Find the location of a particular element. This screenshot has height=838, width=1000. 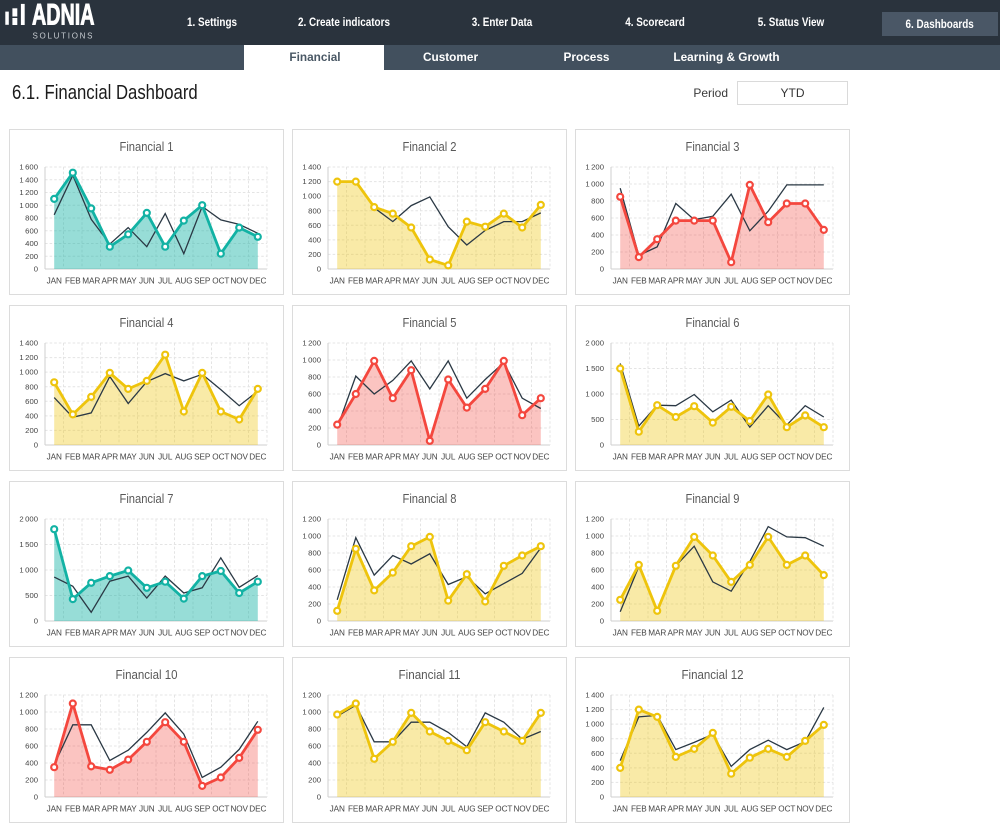

svg-text: 1 400 is located at coordinates (594, 695).